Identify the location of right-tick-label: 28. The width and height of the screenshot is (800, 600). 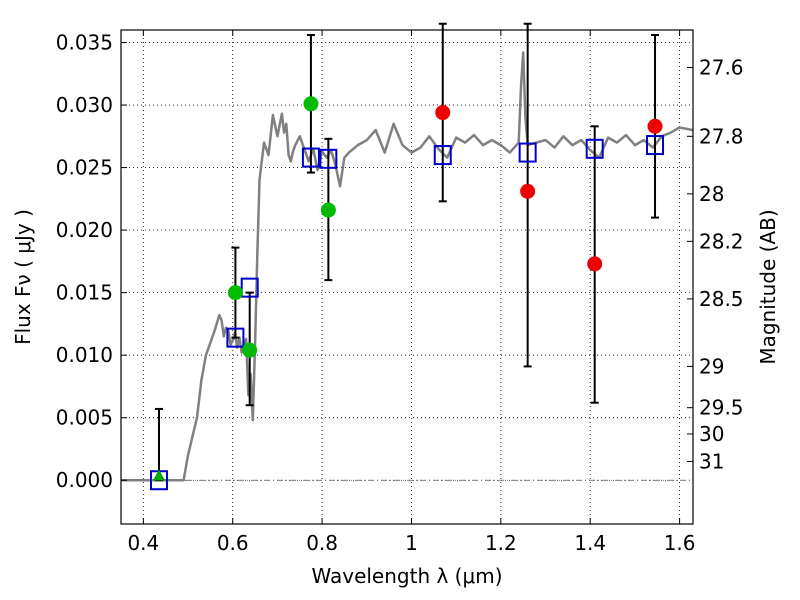
(711, 194).